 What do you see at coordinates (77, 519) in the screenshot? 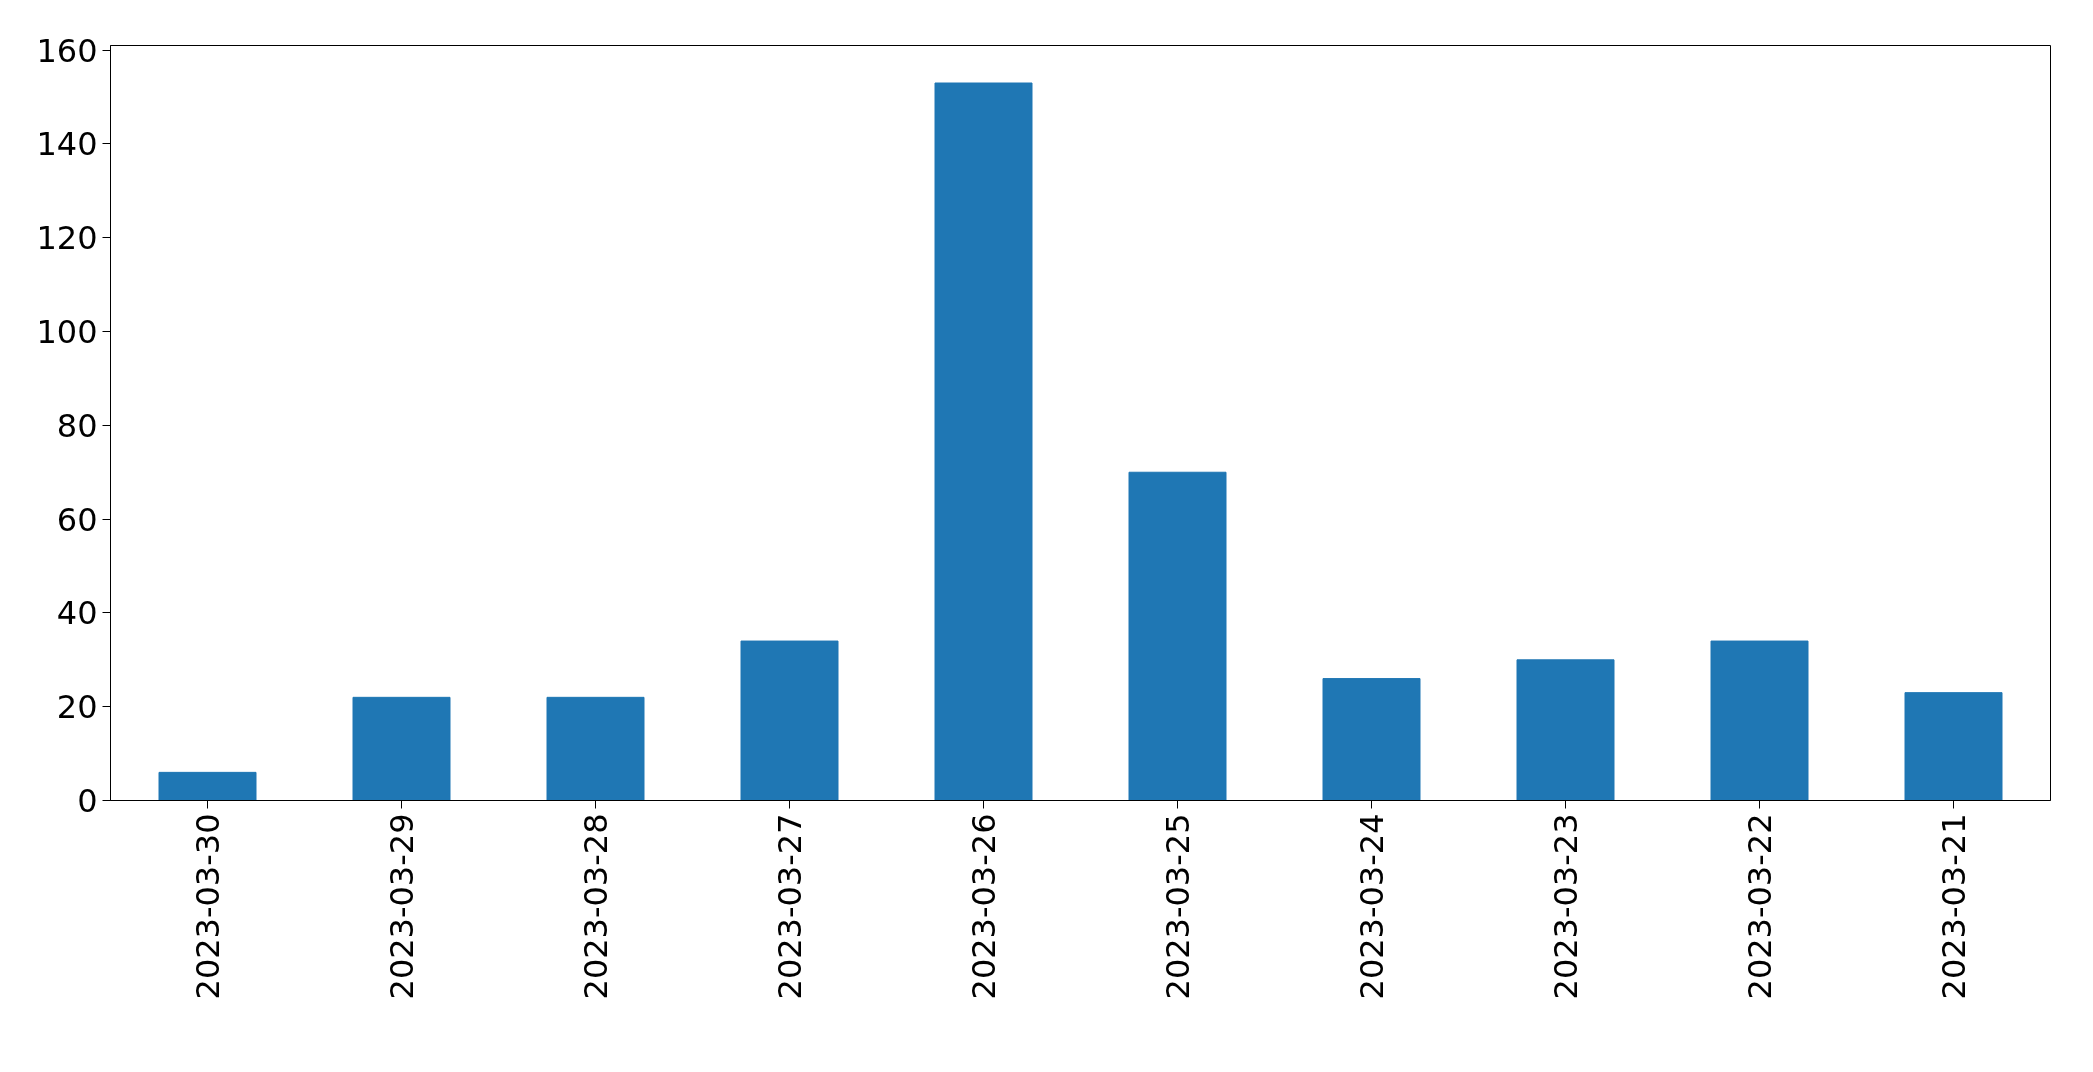
I see `y-tick-label: 60` at bounding box center [77, 519].